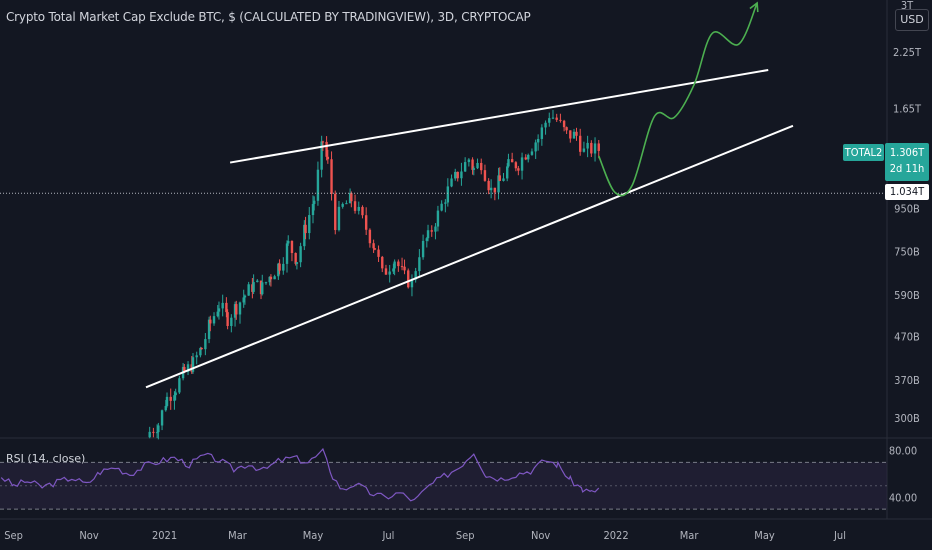 The width and height of the screenshot is (932, 550). What do you see at coordinates (907, 380) in the screenshot?
I see `y-tick-label: 370B` at bounding box center [907, 380].